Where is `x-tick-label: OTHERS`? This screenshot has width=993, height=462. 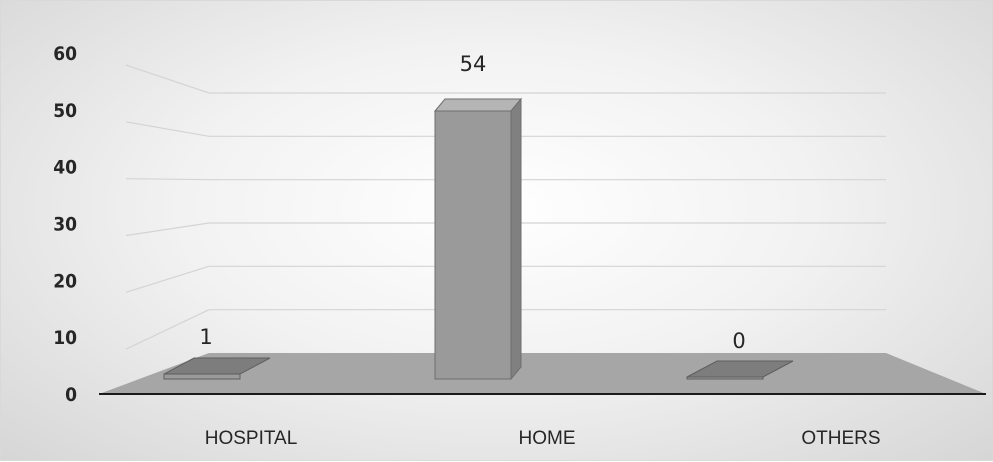
x-tick-label: OTHERS is located at coordinates (840, 438).